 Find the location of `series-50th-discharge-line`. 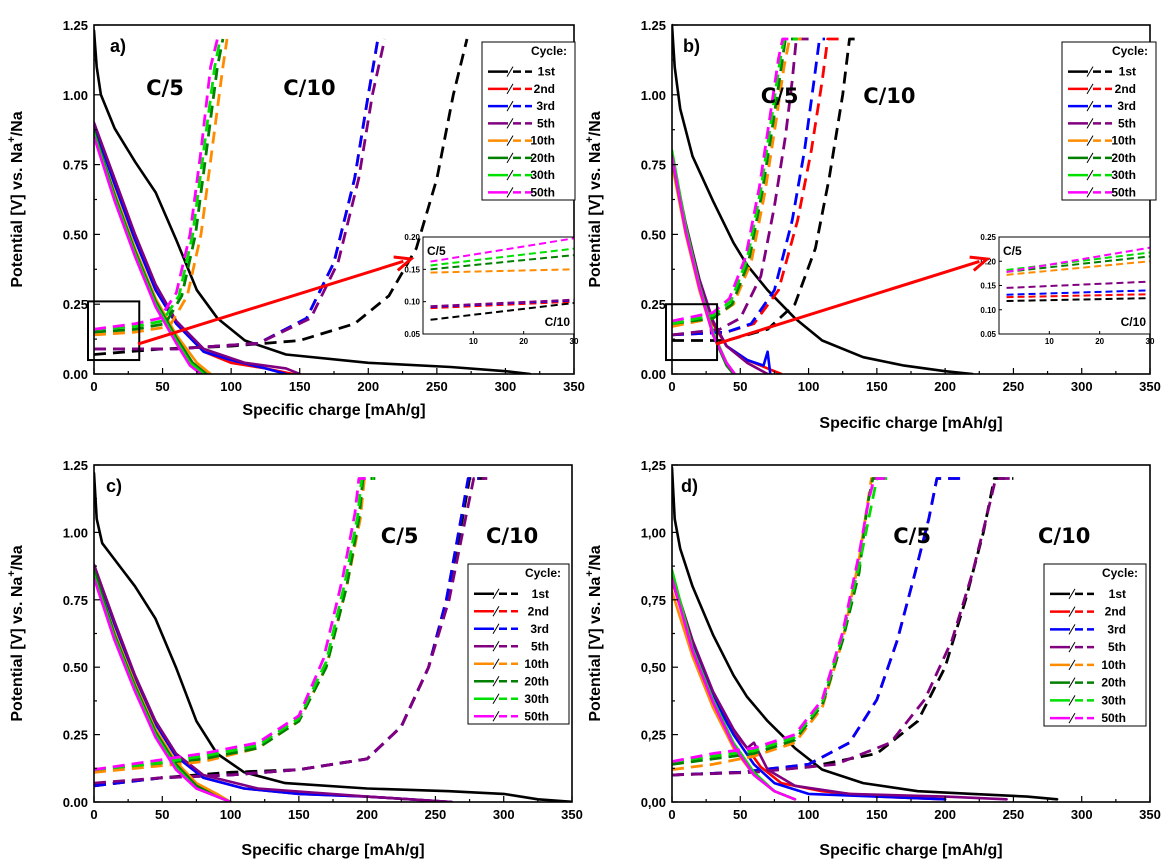

series-50th-discharge-line is located at coordinates (733, 688).